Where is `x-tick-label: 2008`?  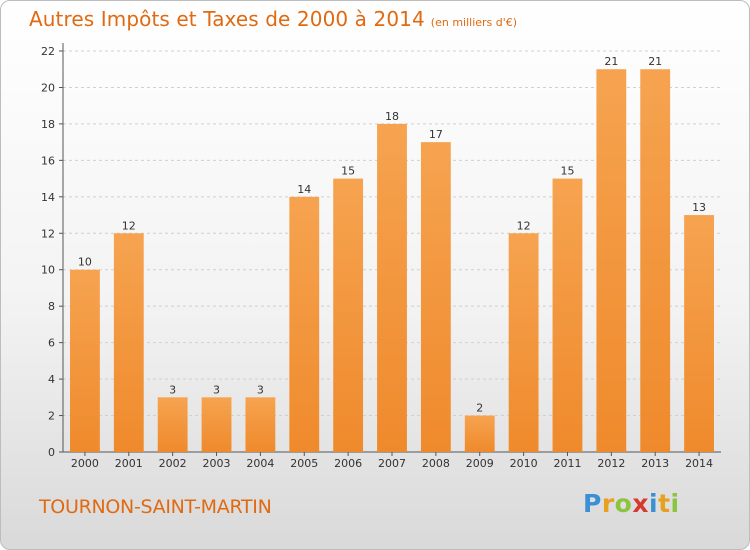 x-tick-label: 2008 is located at coordinates (436, 463).